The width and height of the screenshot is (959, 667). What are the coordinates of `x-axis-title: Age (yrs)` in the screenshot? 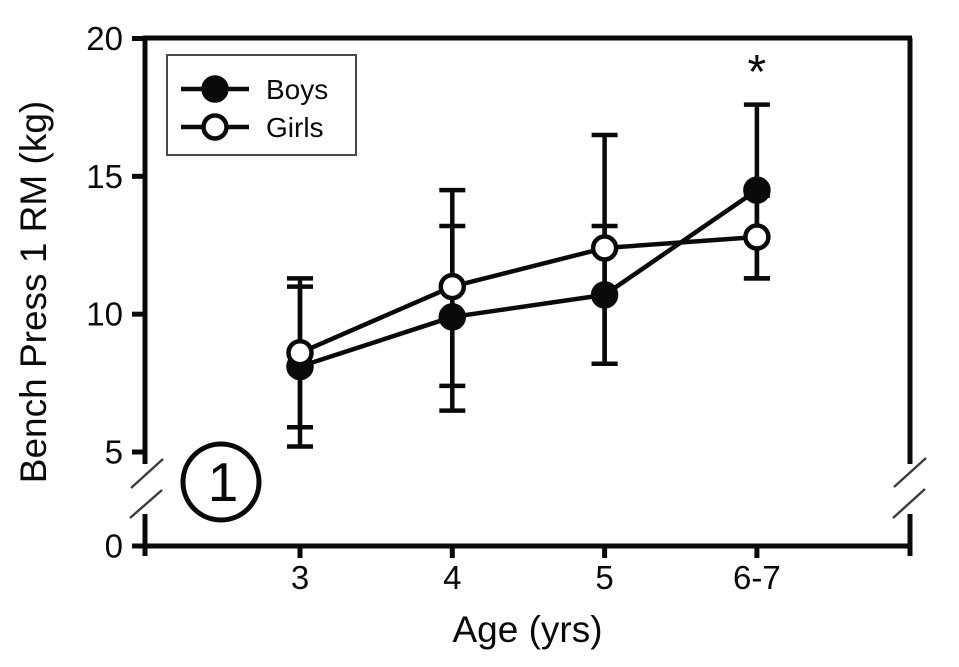 It's located at (527, 629).